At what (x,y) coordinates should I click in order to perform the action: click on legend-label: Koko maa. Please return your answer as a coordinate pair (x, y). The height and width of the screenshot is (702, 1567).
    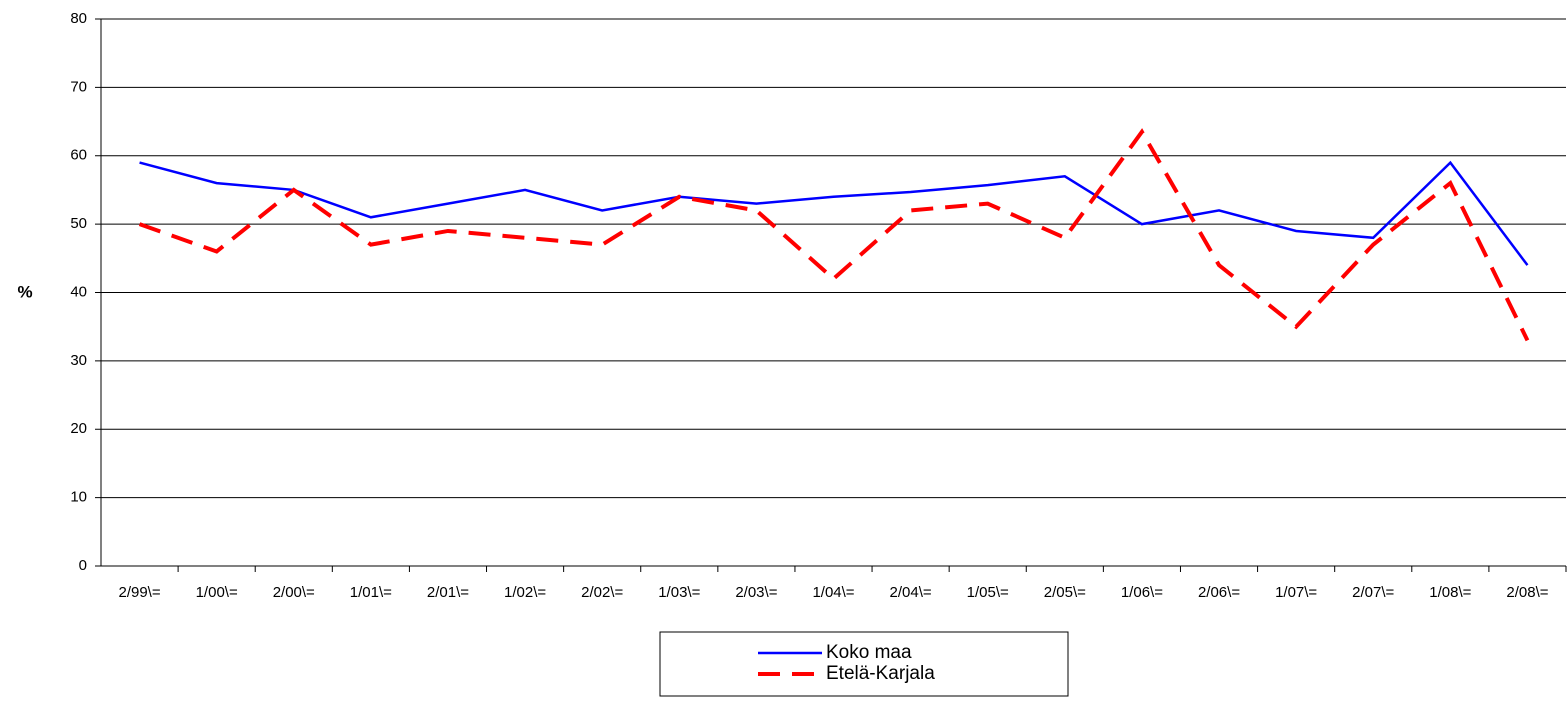
    Looking at the image, I should click on (869, 652).